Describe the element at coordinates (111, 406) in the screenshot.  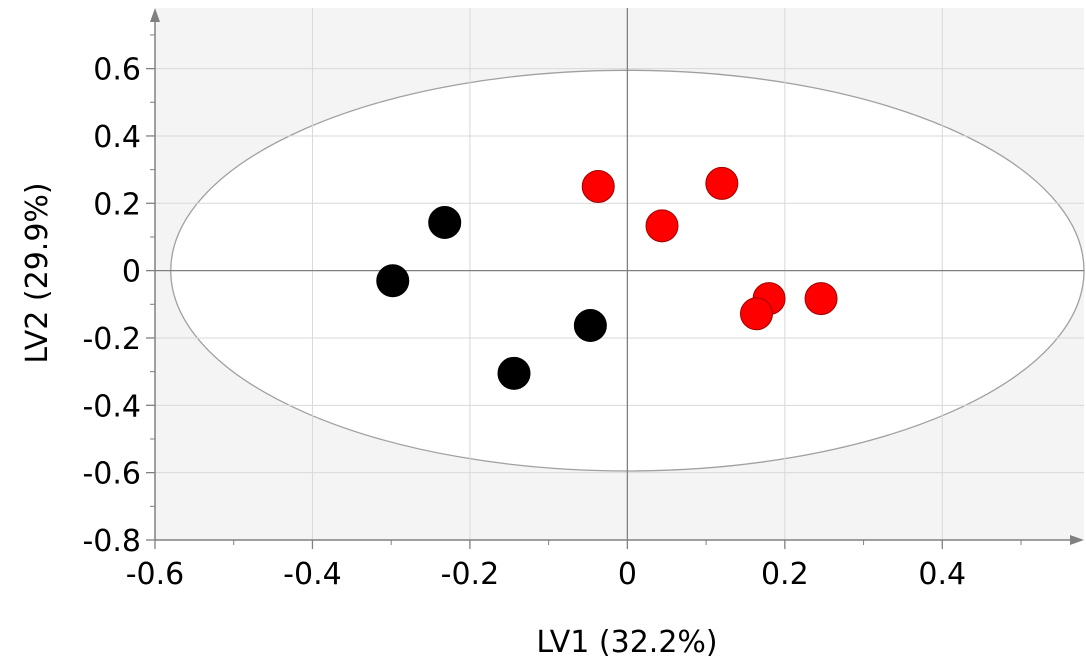
I see `y-tick-label: -0.4` at that location.